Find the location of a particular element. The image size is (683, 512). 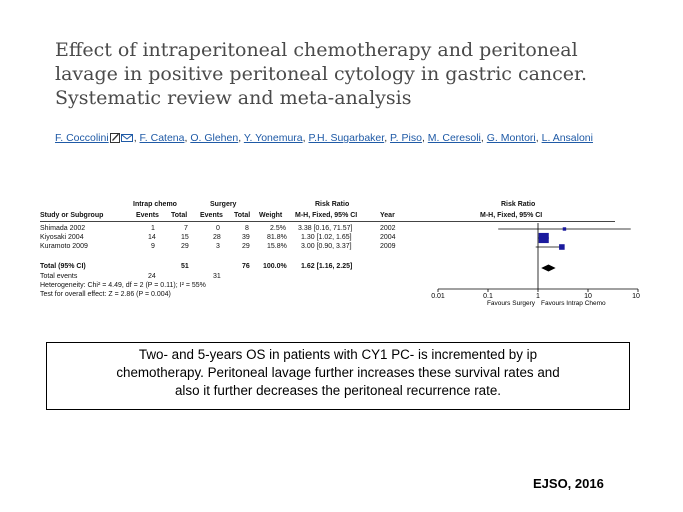

study-name: Kuramoto 2009 is located at coordinates (64, 246).